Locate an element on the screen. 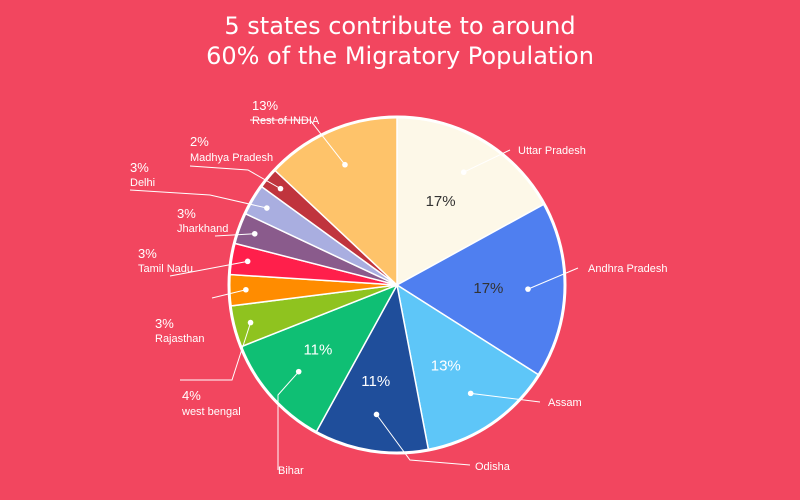 The width and height of the screenshot is (800, 500). label-uttar-pradesh: Uttar Pradesh is located at coordinates (552, 151).